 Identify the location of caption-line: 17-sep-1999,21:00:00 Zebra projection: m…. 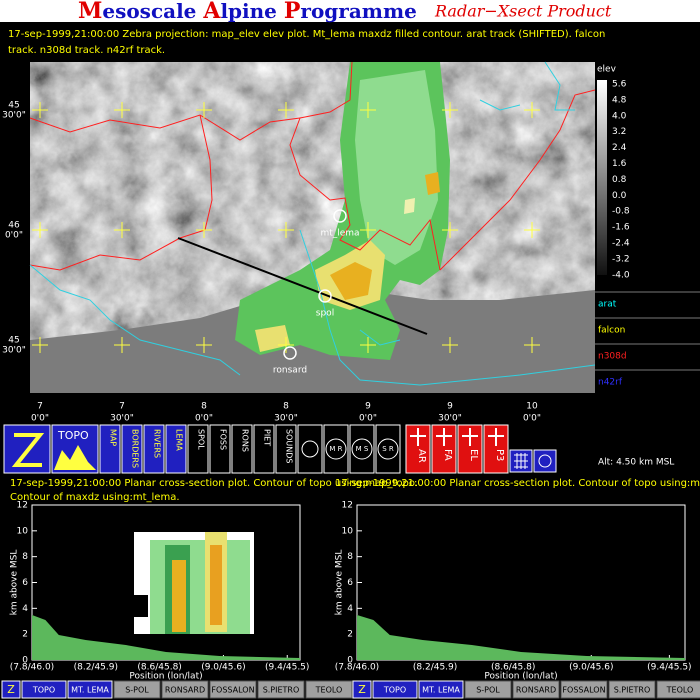
(308, 34).